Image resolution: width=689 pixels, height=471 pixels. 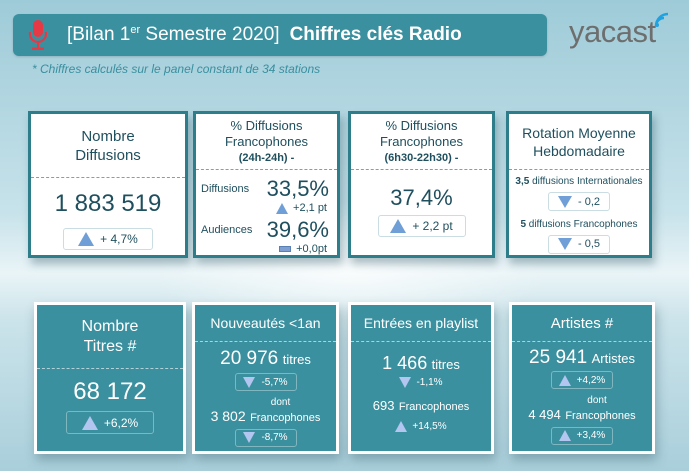 I want to click on card-header: Artistes #, so click(x=582, y=323).